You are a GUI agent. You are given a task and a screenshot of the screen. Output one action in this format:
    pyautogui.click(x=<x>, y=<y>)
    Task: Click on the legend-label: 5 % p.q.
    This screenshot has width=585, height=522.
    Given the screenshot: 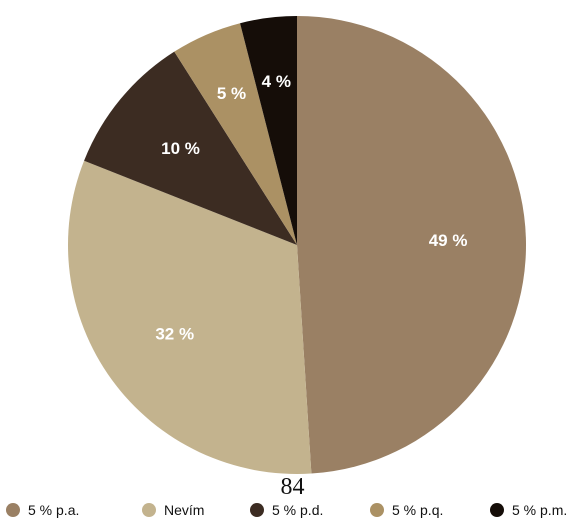 What is the action you would take?
    pyautogui.click(x=418, y=510)
    